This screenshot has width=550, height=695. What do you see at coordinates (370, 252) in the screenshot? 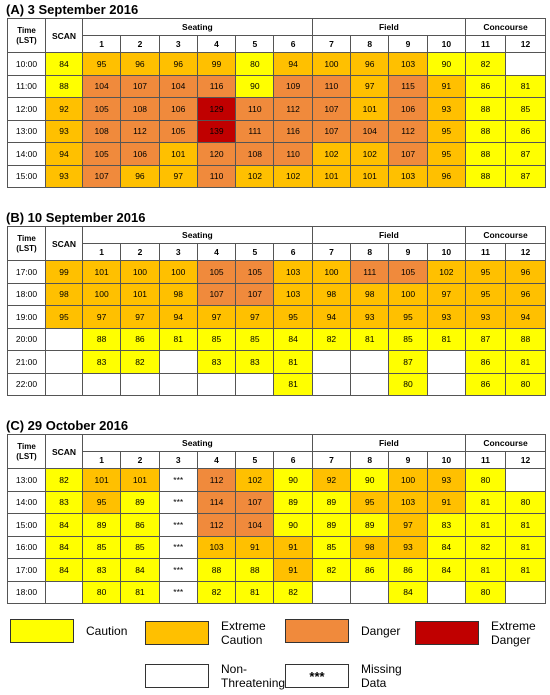
I see `column-header: 8` at bounding box center [370, 252].